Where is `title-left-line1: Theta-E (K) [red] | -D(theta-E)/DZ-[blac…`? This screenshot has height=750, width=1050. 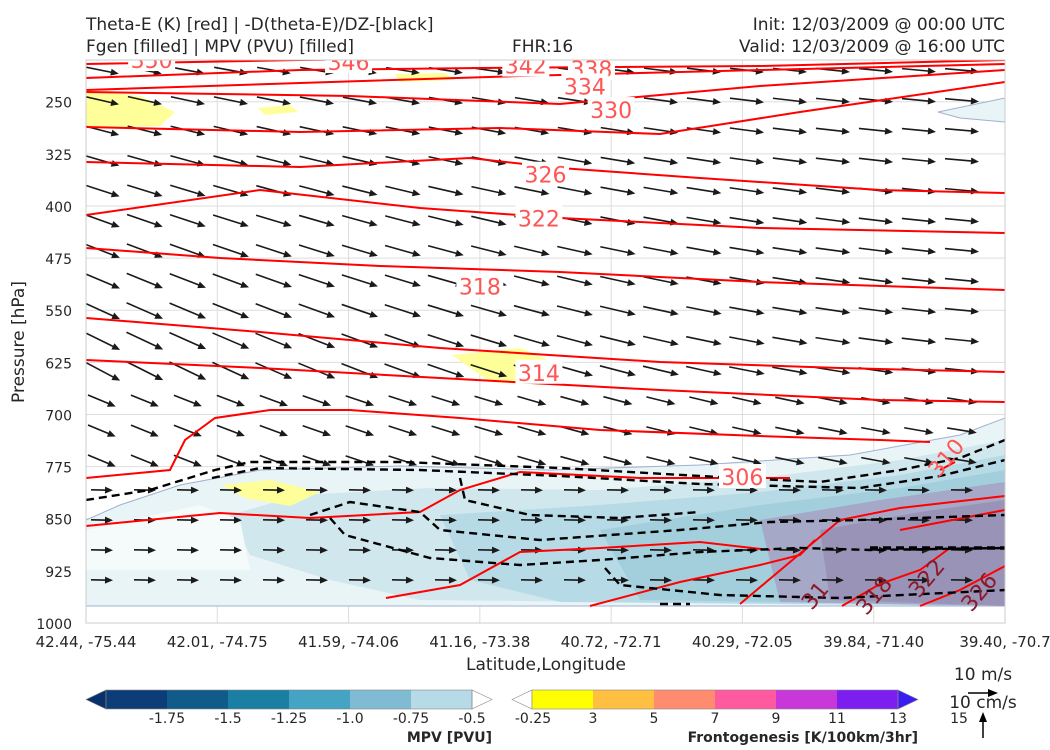
title-left-line1: Theta-E (K) [red] | -D(theta-E)/DZ-[blac… is located at coordinates (260, 25).